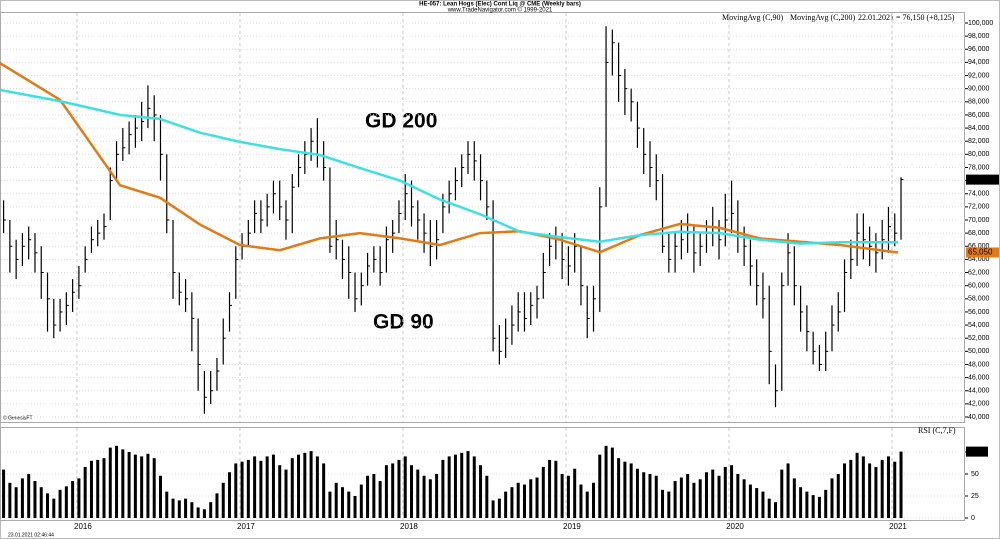 This screenshot has width=1000, height=539. I want to click on y-tick-label: 80,000, so click(979, 154).